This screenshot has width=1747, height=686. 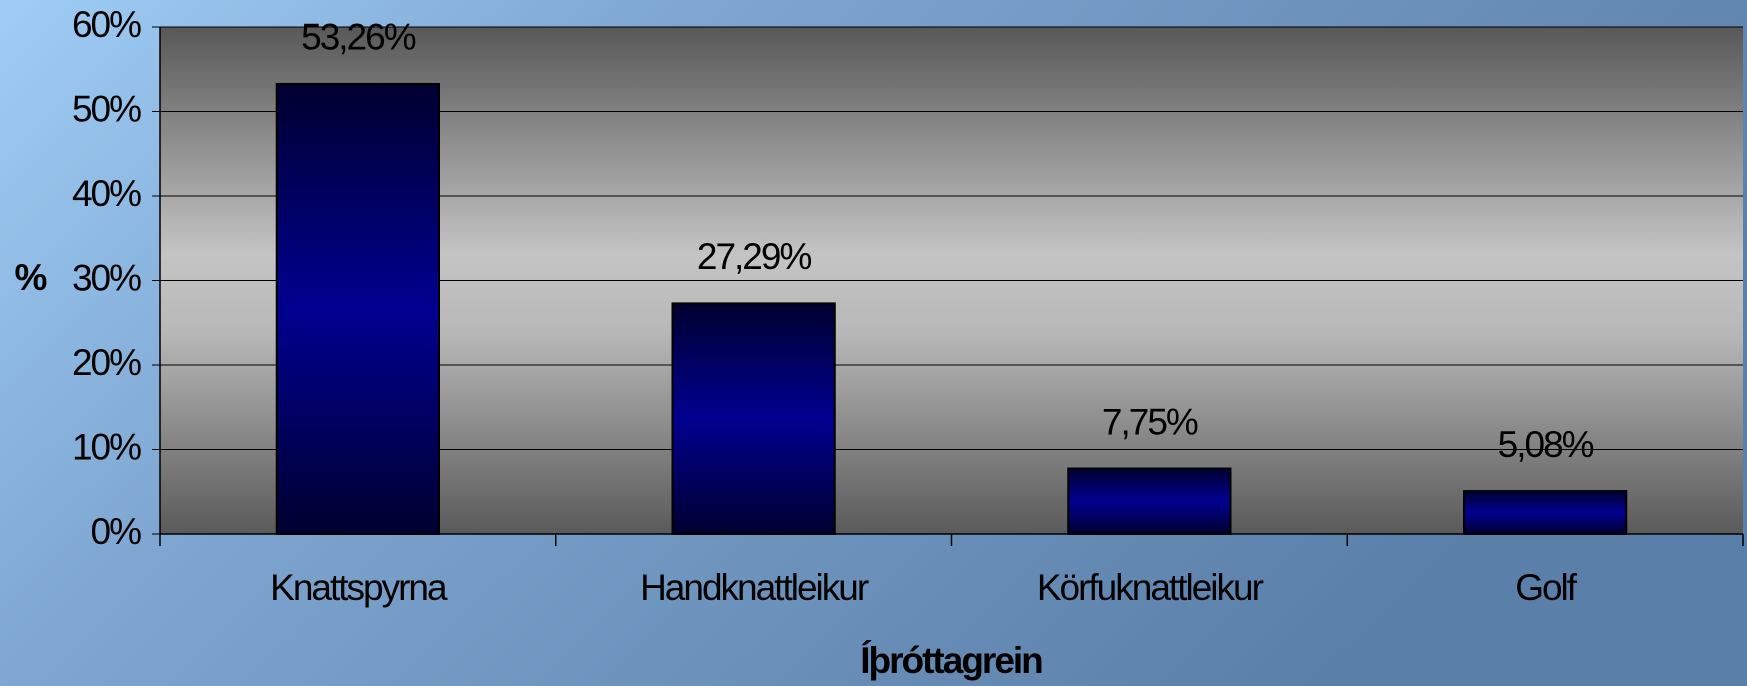 What do you see at coordinates (106, 193) in the screenshot?
I see `y-tick-label: 40%` at bounding box center [106, 193].